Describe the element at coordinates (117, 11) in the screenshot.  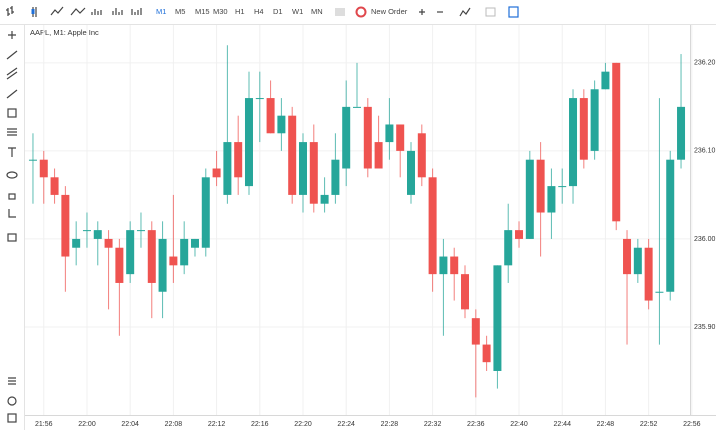
I see `tick-icon` at that location.